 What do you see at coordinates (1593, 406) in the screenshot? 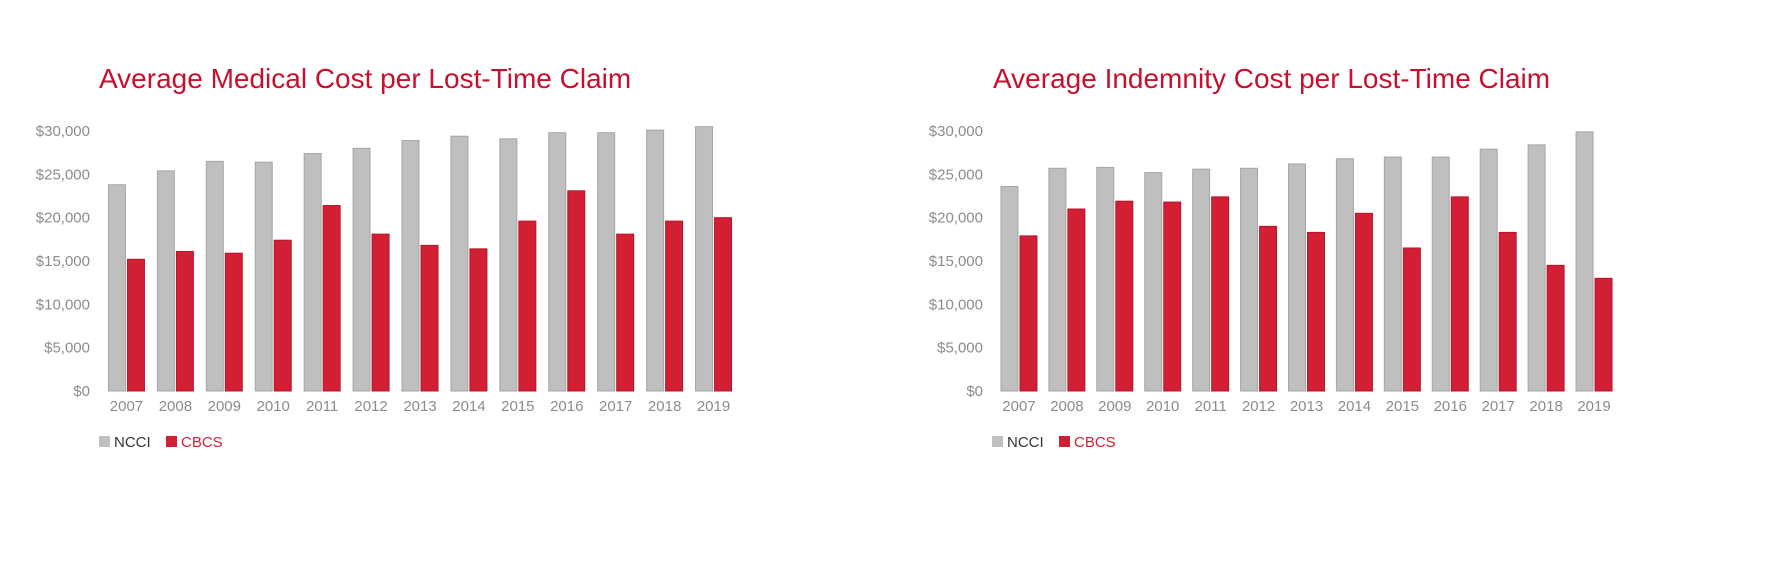
I see `x-tick-label: 2019` at bounding box center [1593, 406].